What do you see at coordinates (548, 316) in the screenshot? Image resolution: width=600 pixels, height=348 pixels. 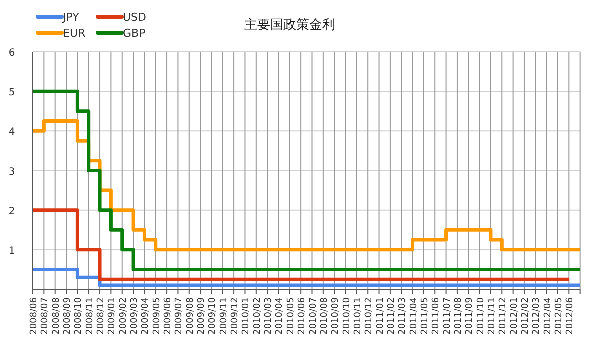 I see `x-tick-label: 2012/04` at bounding box center [548, 316].